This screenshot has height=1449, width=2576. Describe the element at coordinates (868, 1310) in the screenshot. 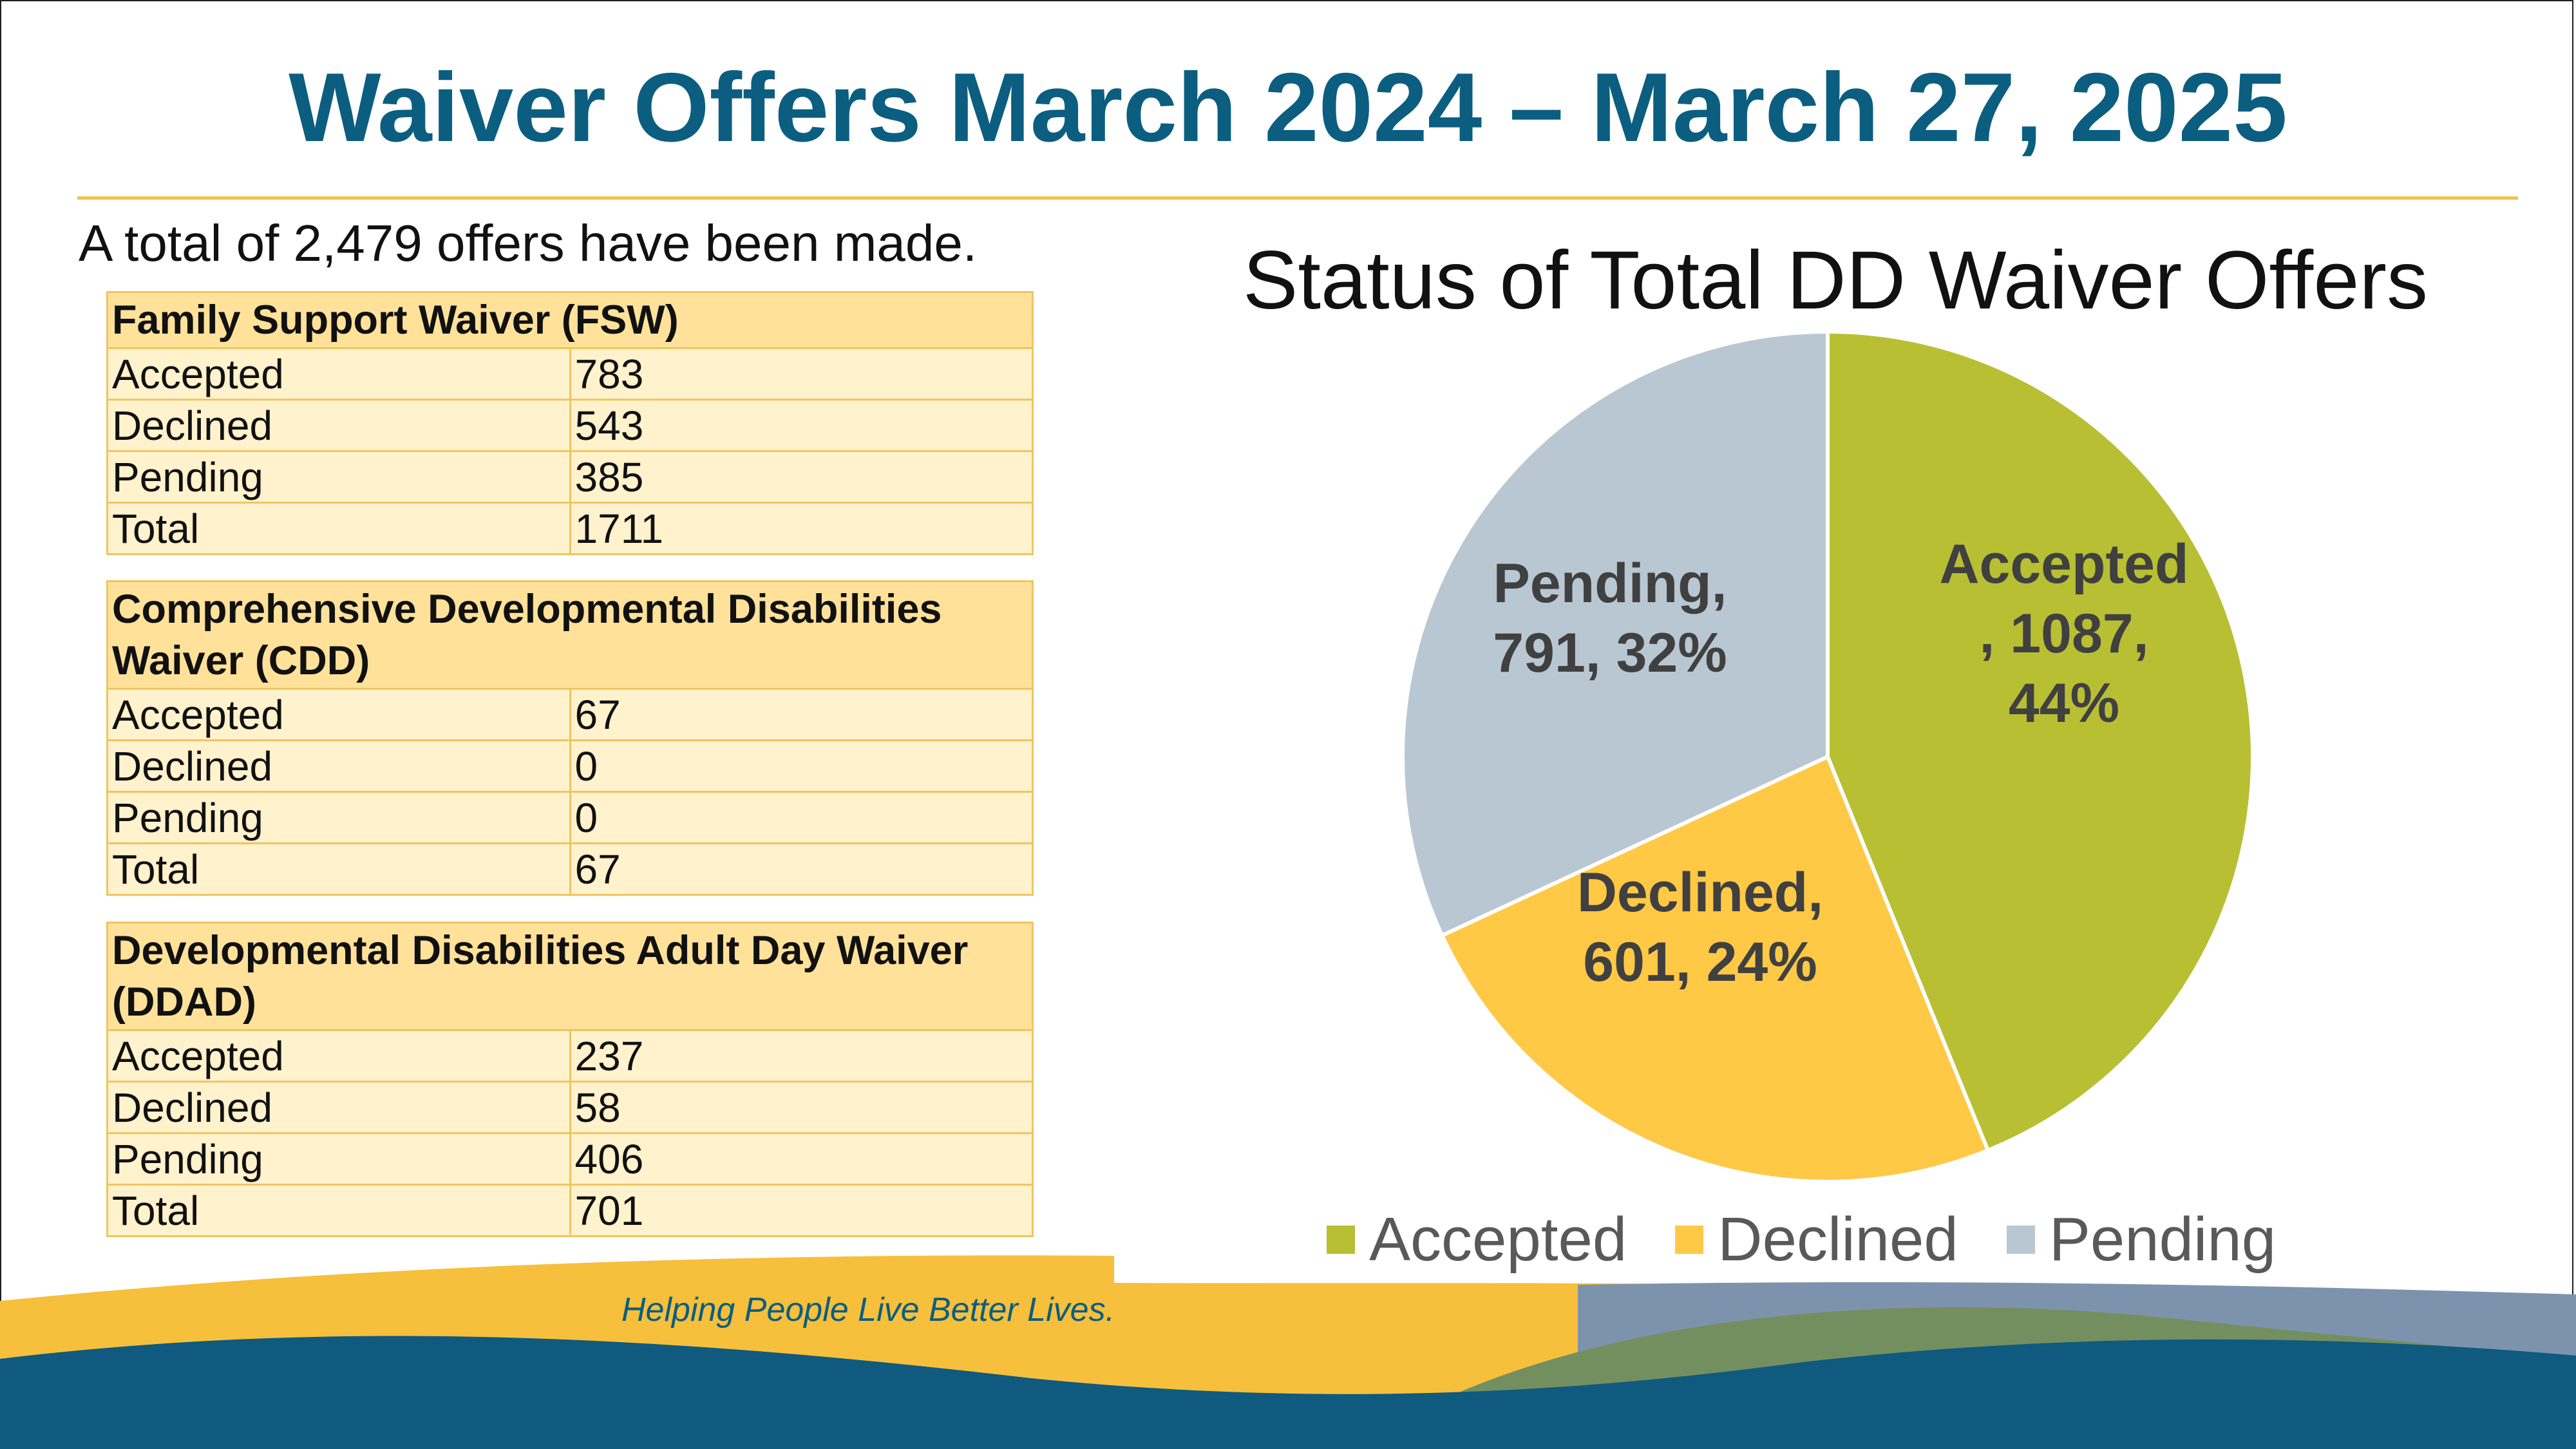

I see `tagline: Helping People Live Better Lives.` at that location.